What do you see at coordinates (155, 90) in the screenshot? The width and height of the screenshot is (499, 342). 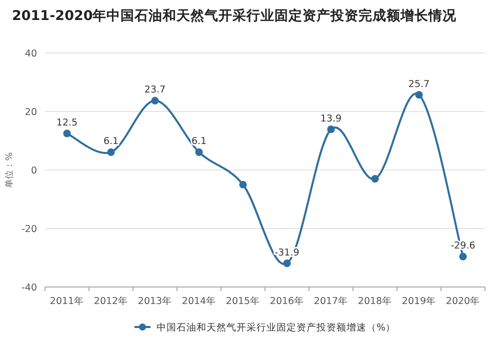 I see `data-label: 23.7` at bounding box center [155, 90].